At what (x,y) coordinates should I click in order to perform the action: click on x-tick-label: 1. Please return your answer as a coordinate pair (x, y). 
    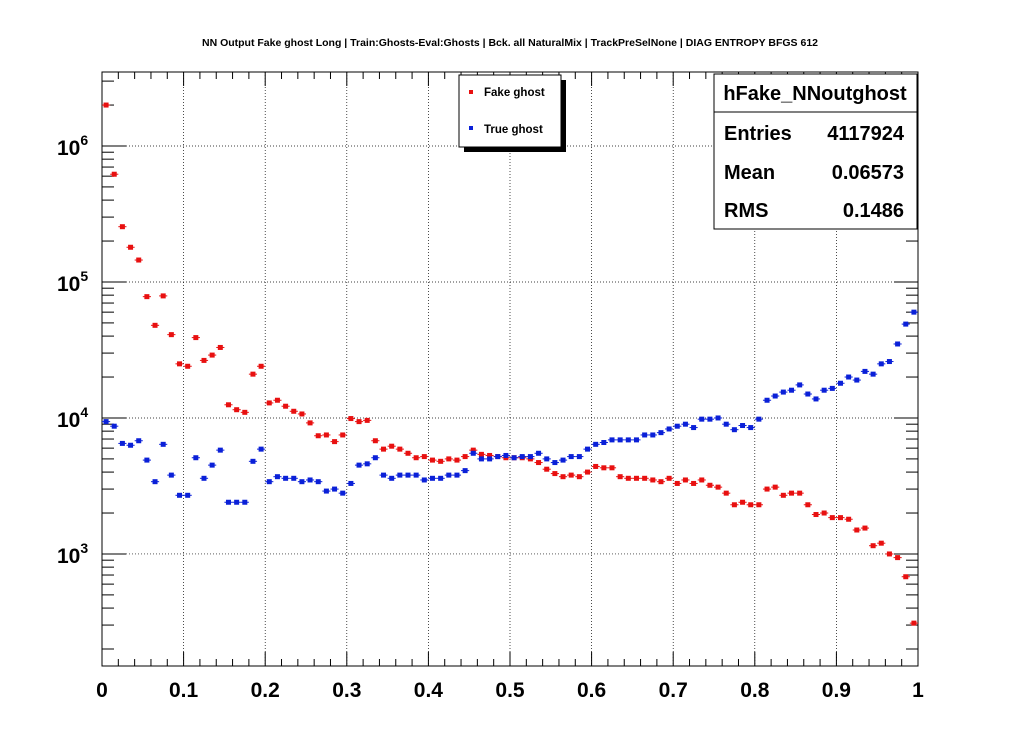
    Looking at the image, I should click on (918, 690).